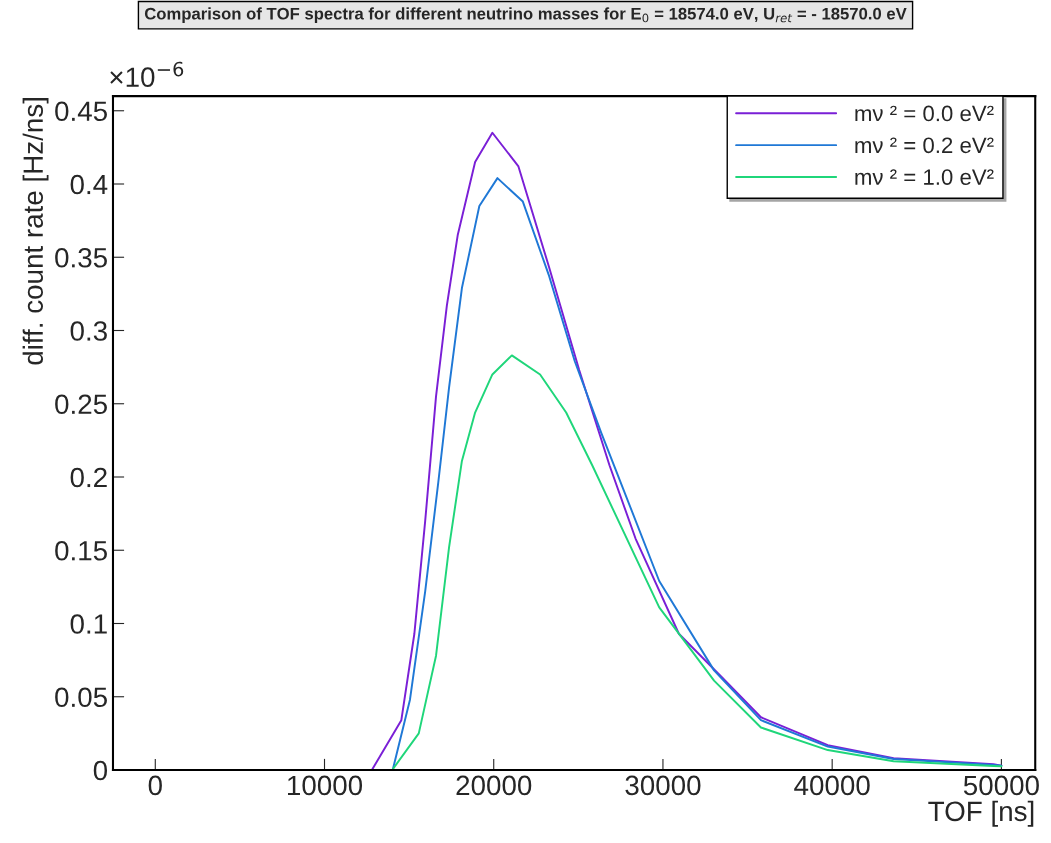 Image resolution: width=1051 pixels, height=843 pixels. Describe the element at coordinates (494, 785) in the screenshot. I see `x-tick-label: 20000` at that location.